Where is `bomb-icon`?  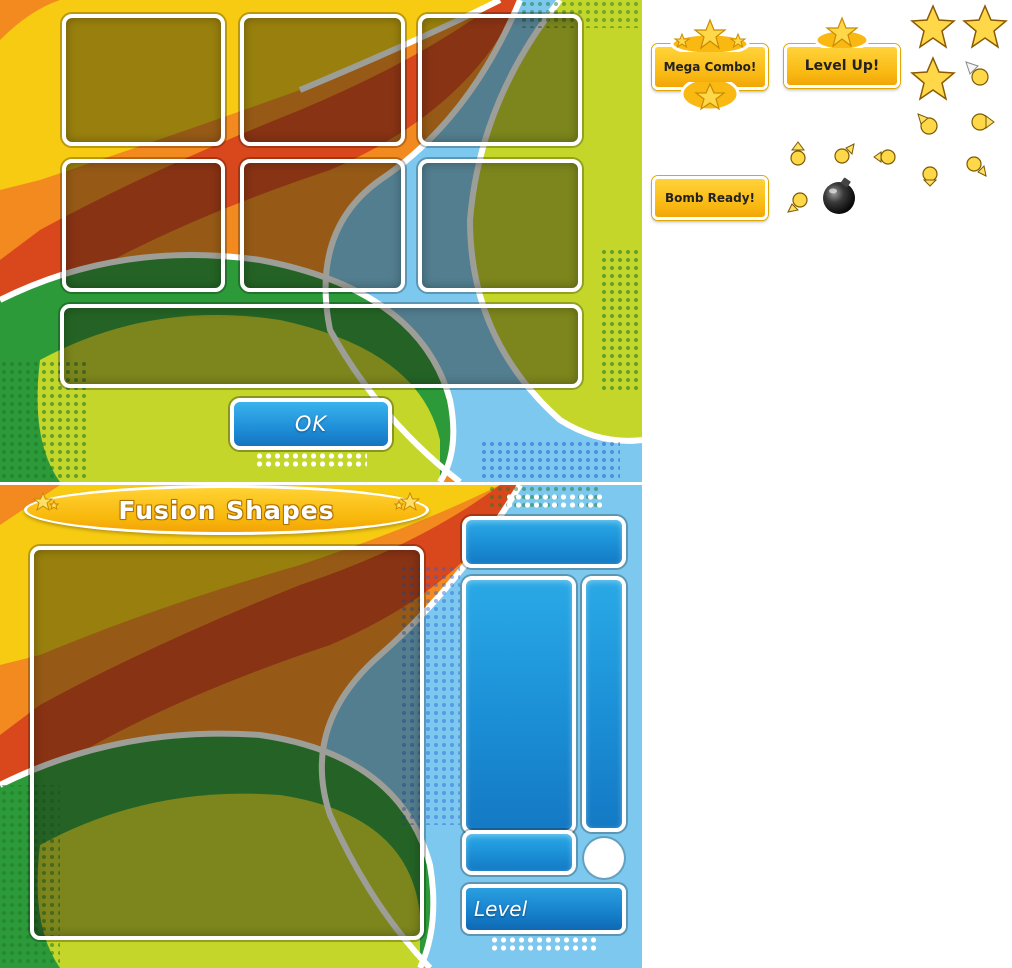 bomb-icon is located at coordinates (839, 195).